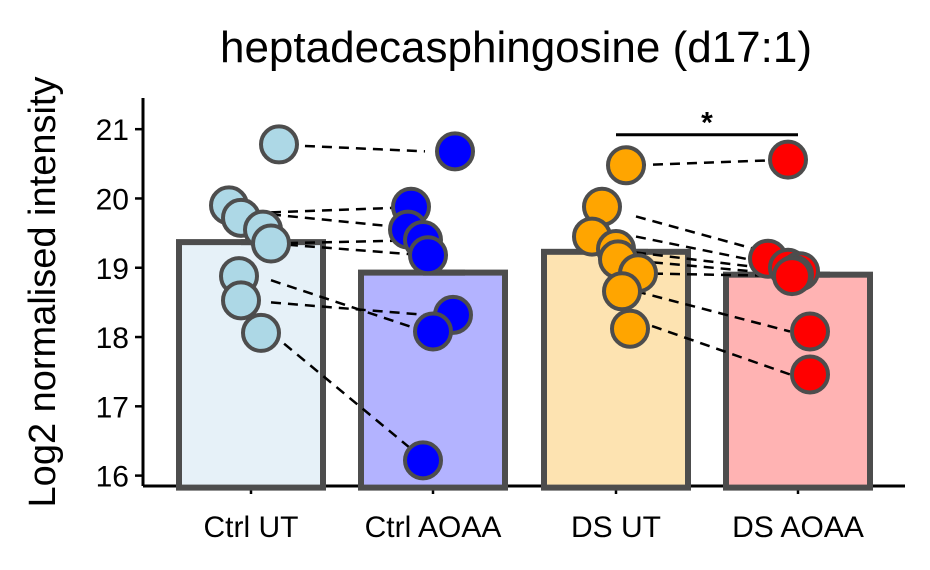 The height and width of the screenshot is (570, 930). What do you see at coordinates (798, 527) in the screenshot?
I see `x-tick-label: DS AOAA` at bounding box center [798, 527].